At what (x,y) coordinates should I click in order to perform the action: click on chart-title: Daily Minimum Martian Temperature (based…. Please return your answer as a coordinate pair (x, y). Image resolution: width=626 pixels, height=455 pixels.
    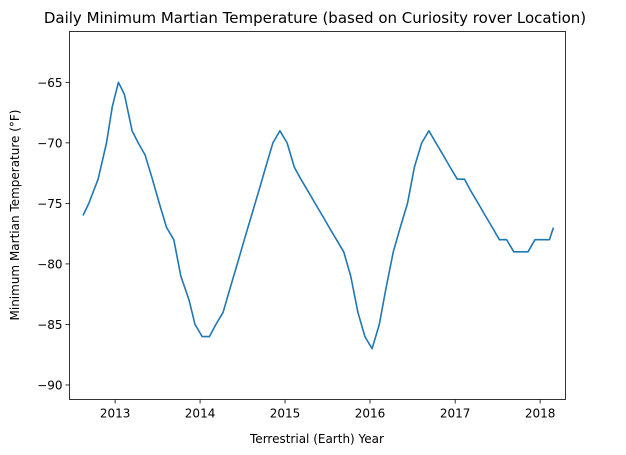
    Looking at the image, I should click on (315, 18).